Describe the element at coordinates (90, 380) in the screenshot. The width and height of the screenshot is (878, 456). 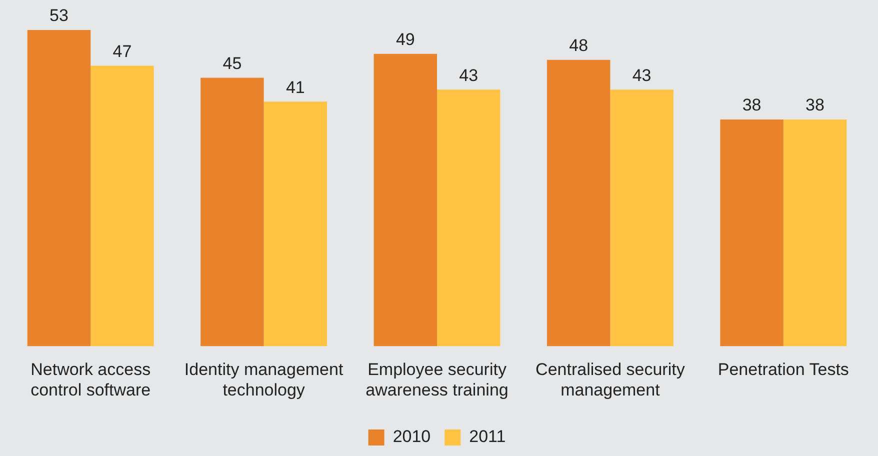
I see `x-tick-label: Network access control software` at that location.